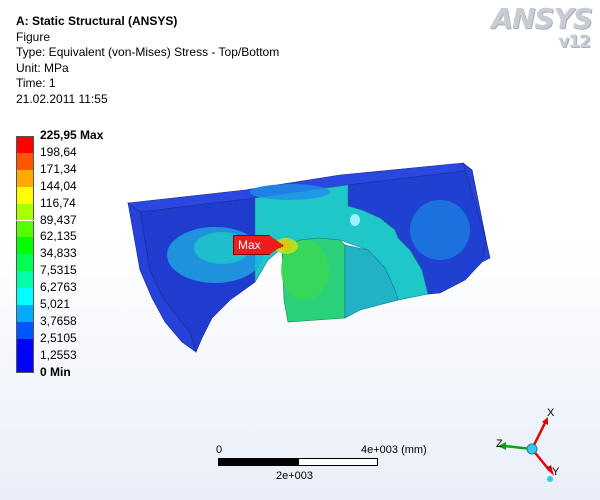 This screenshot has height=500, width=600. Describe the element at coordinates (42, 67) in the screenshot. I see `info-line-unit: Unit: MPa` at that location.